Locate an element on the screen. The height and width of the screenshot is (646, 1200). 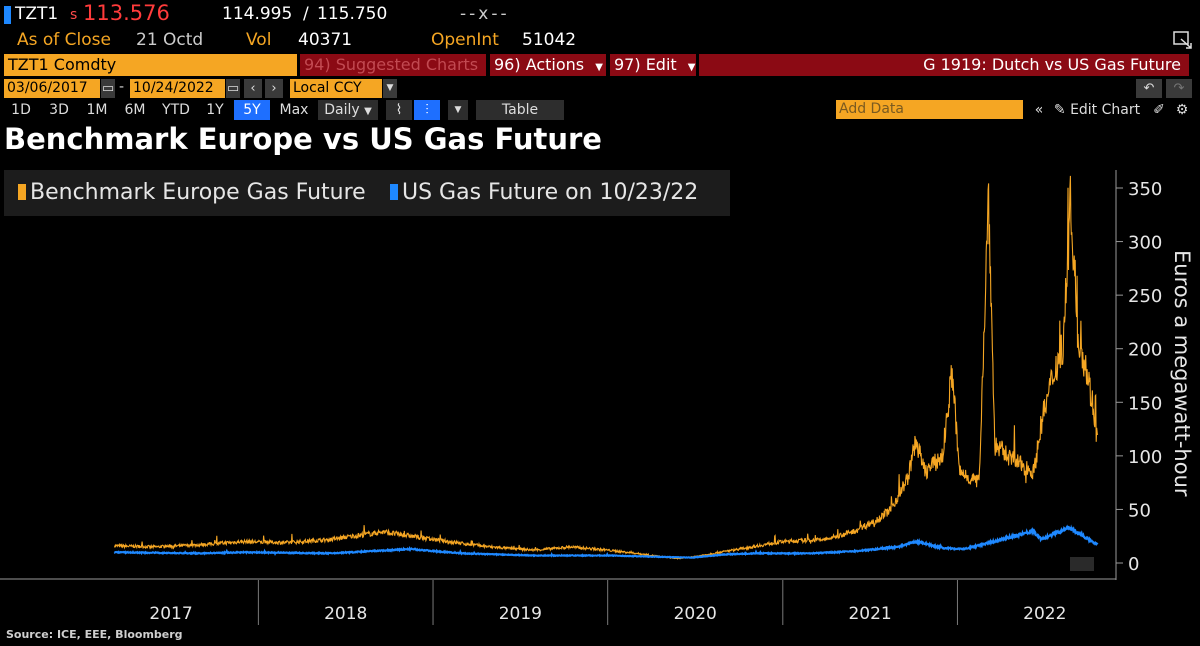
period-select: Daily ▼ is located at coordinates (348, 110).